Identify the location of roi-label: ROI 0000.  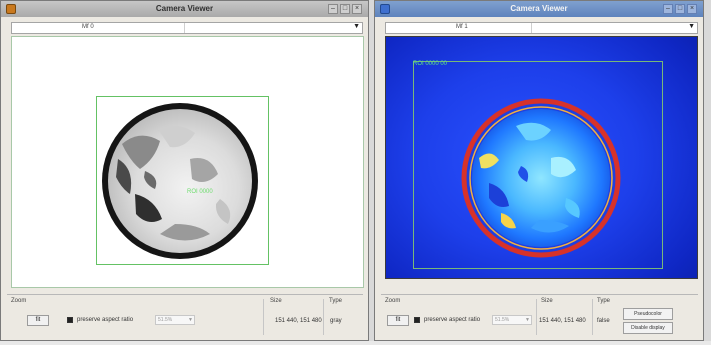
(200, 192).